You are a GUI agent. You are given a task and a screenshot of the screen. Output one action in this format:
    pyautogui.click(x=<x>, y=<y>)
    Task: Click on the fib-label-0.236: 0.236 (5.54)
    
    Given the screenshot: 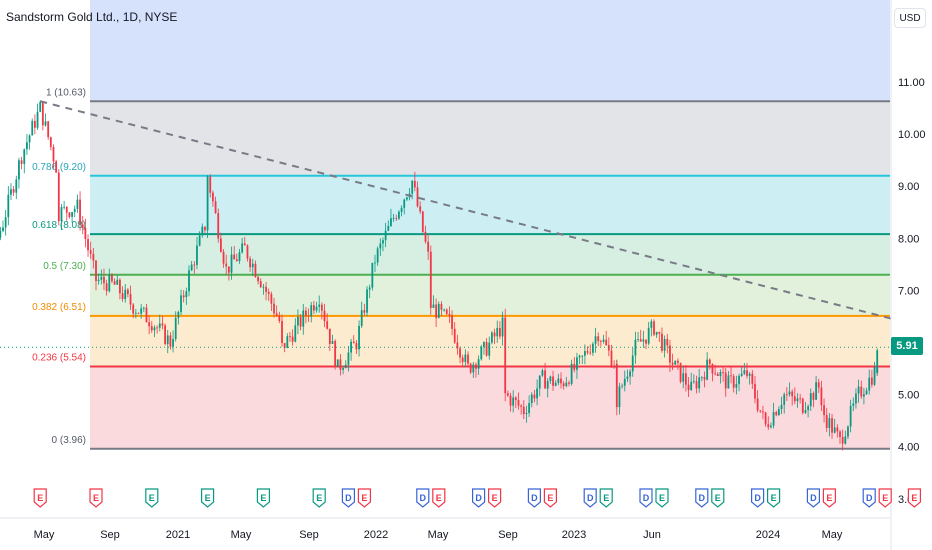 What is the action you would take?
    pyautogui.click(x=59, y=357)
    